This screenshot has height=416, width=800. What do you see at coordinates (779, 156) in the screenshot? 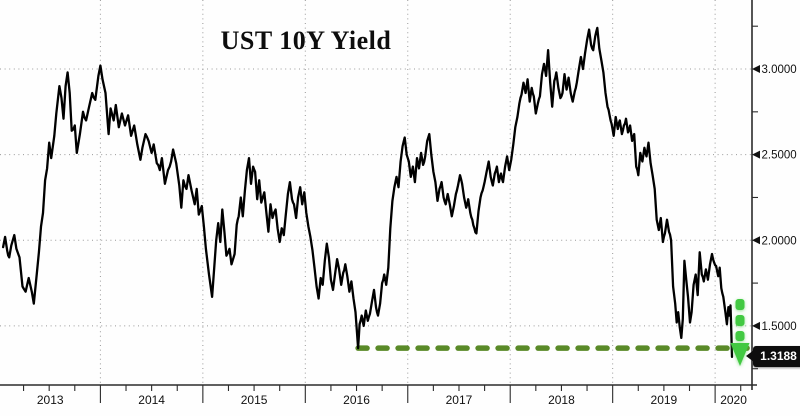
I see `y-axis-tick-label: 2.5000` at bounding box center [779, 156].